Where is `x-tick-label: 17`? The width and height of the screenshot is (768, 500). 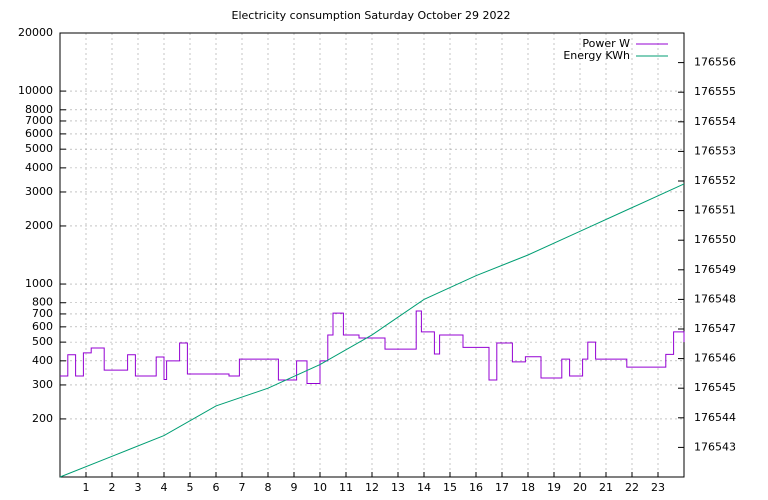 x-tick-label: 17 is located at coordinates (502, 487).